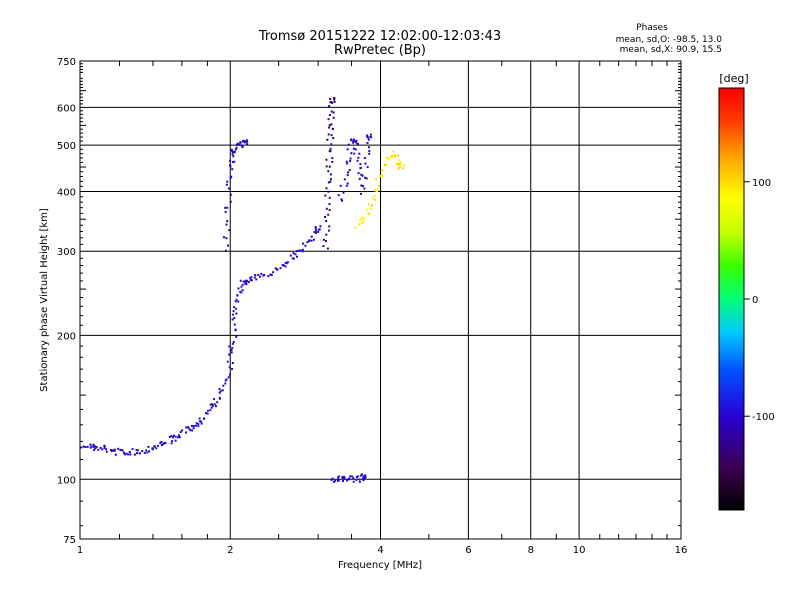 The width and height of the screenshot is (800, 600). I want to click on y-axis-label: Stationary phase Virtual Height [km], so click(44, 300).